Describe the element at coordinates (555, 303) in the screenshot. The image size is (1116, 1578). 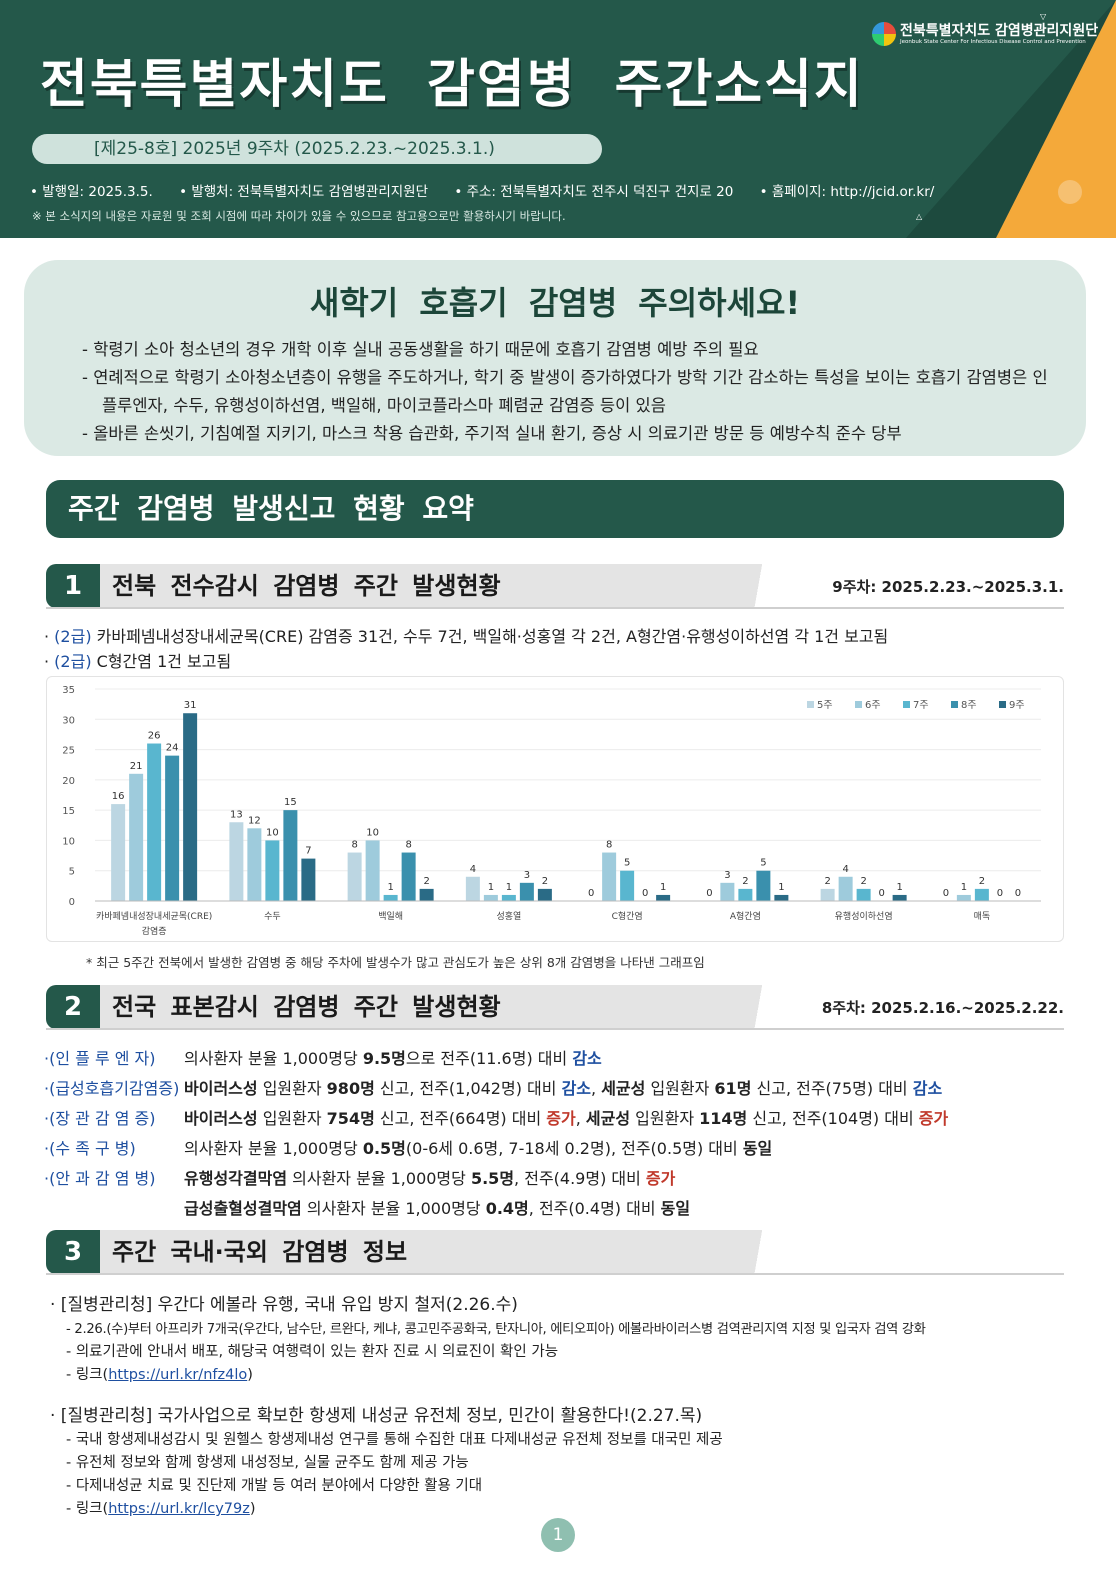
I see `alert-title: 새학기 호흡기 감염병 주의하세요!` at that location.